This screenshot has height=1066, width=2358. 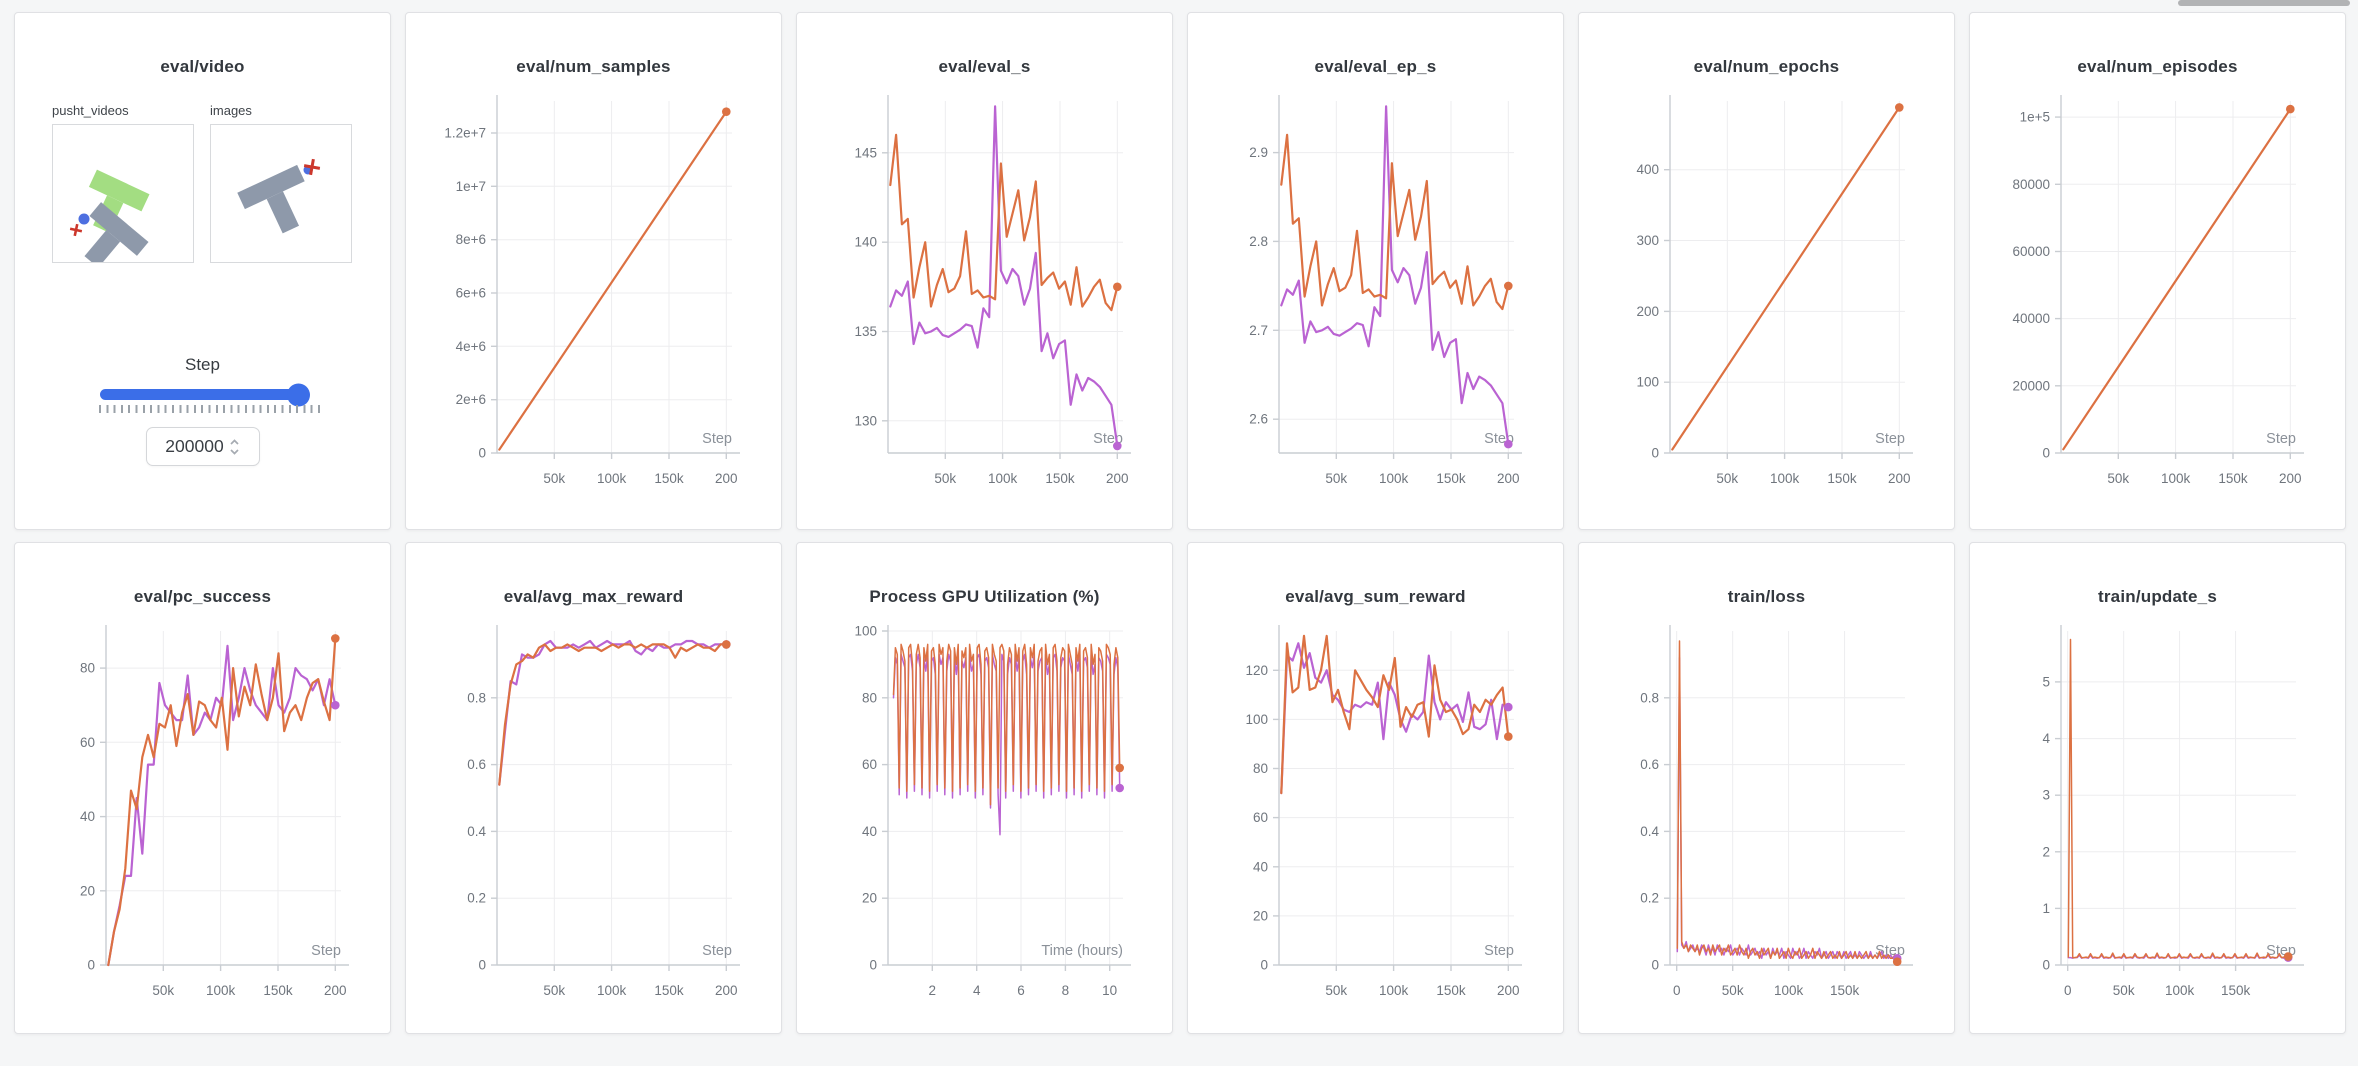 I want to click on chart-canvas-eval-pc-success: 0 20 40 60 80 50k 100k 150k 200 Step, so click(x=202, y=827).